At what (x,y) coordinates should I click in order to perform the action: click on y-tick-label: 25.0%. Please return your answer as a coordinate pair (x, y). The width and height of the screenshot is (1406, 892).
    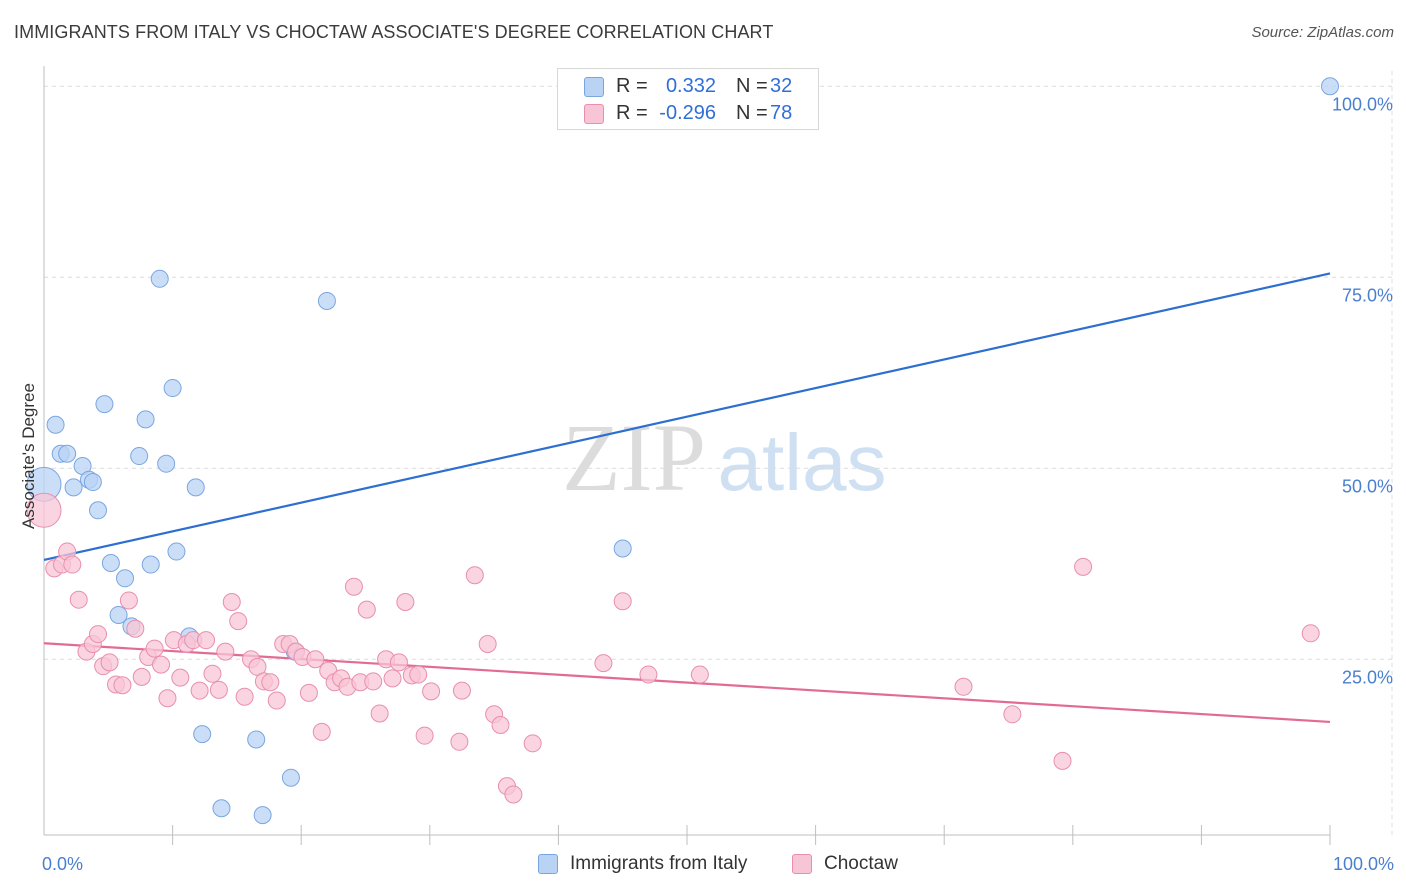
    Looking at the image, I should click on (1367, 677).